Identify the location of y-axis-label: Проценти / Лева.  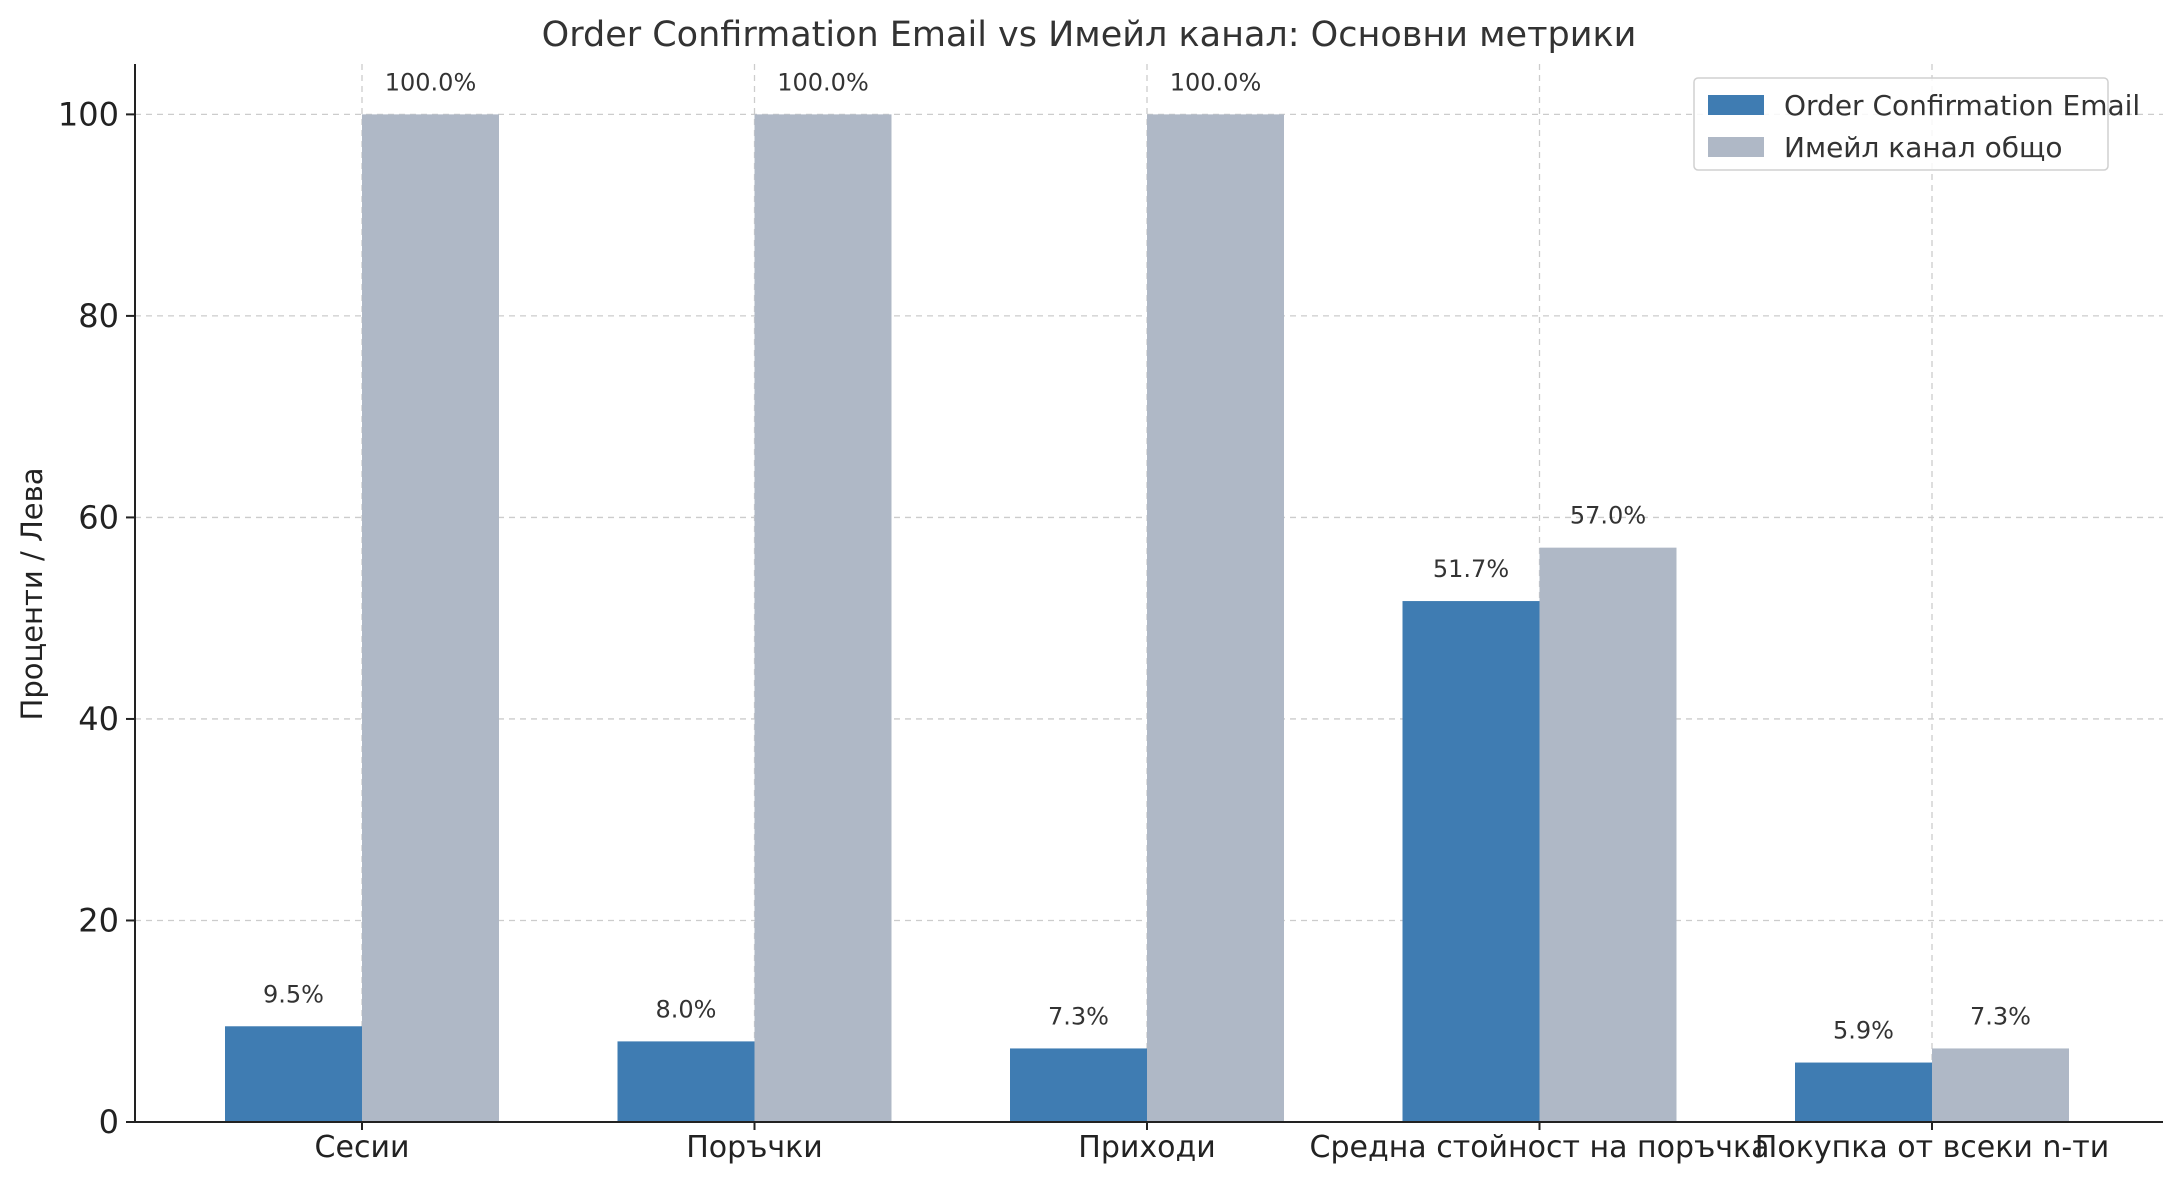
(32, 594).